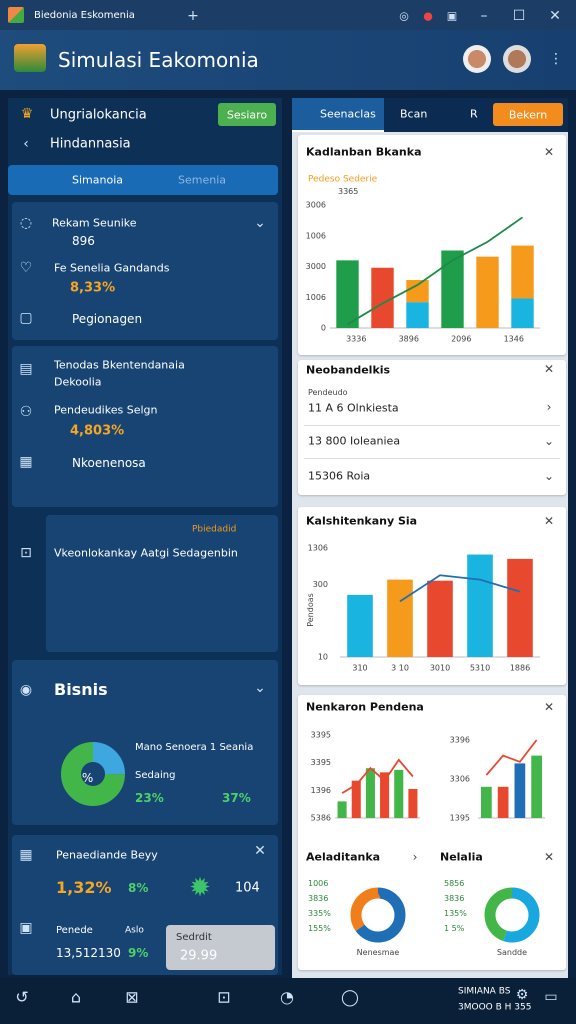 Image resolution: width=576 pixels, height=1024 pixels. I want to click on panel-title: Nenkaron Pendena, so click(365, 707).